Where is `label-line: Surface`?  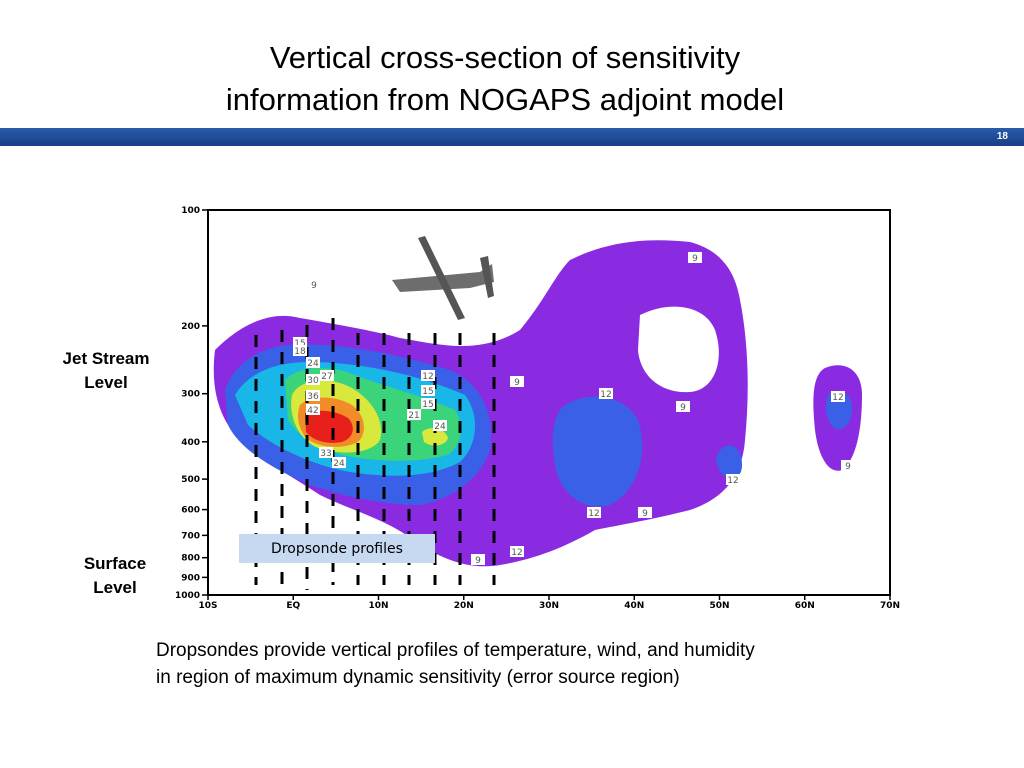 label-line: Surface is located at coordinates (115, 563).